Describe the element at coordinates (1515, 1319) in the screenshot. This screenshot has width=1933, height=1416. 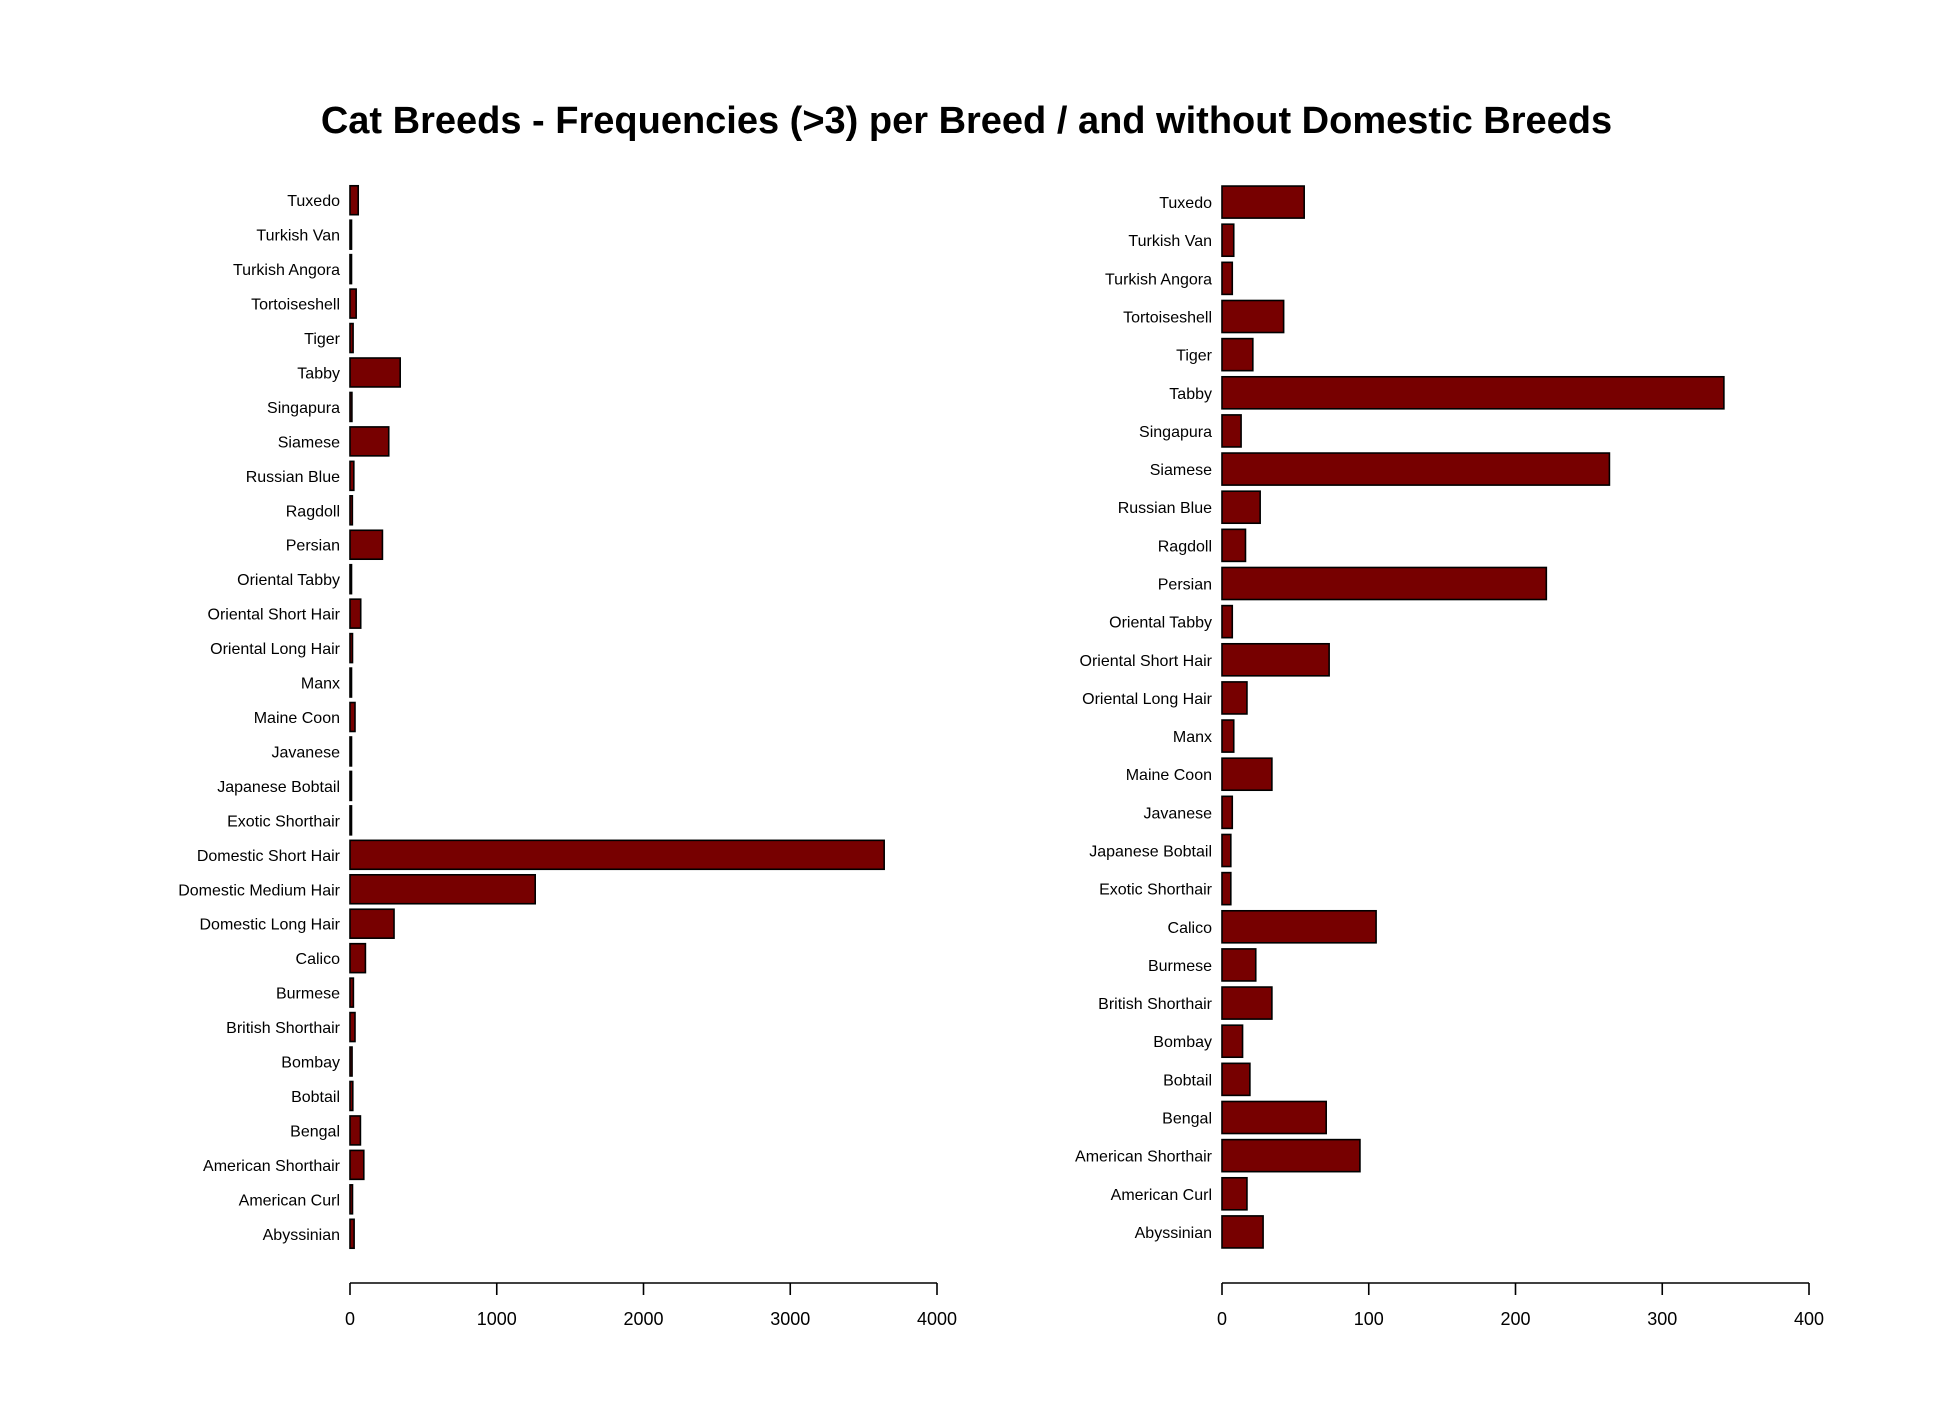
I see `x-tick-label: 200` at that location.